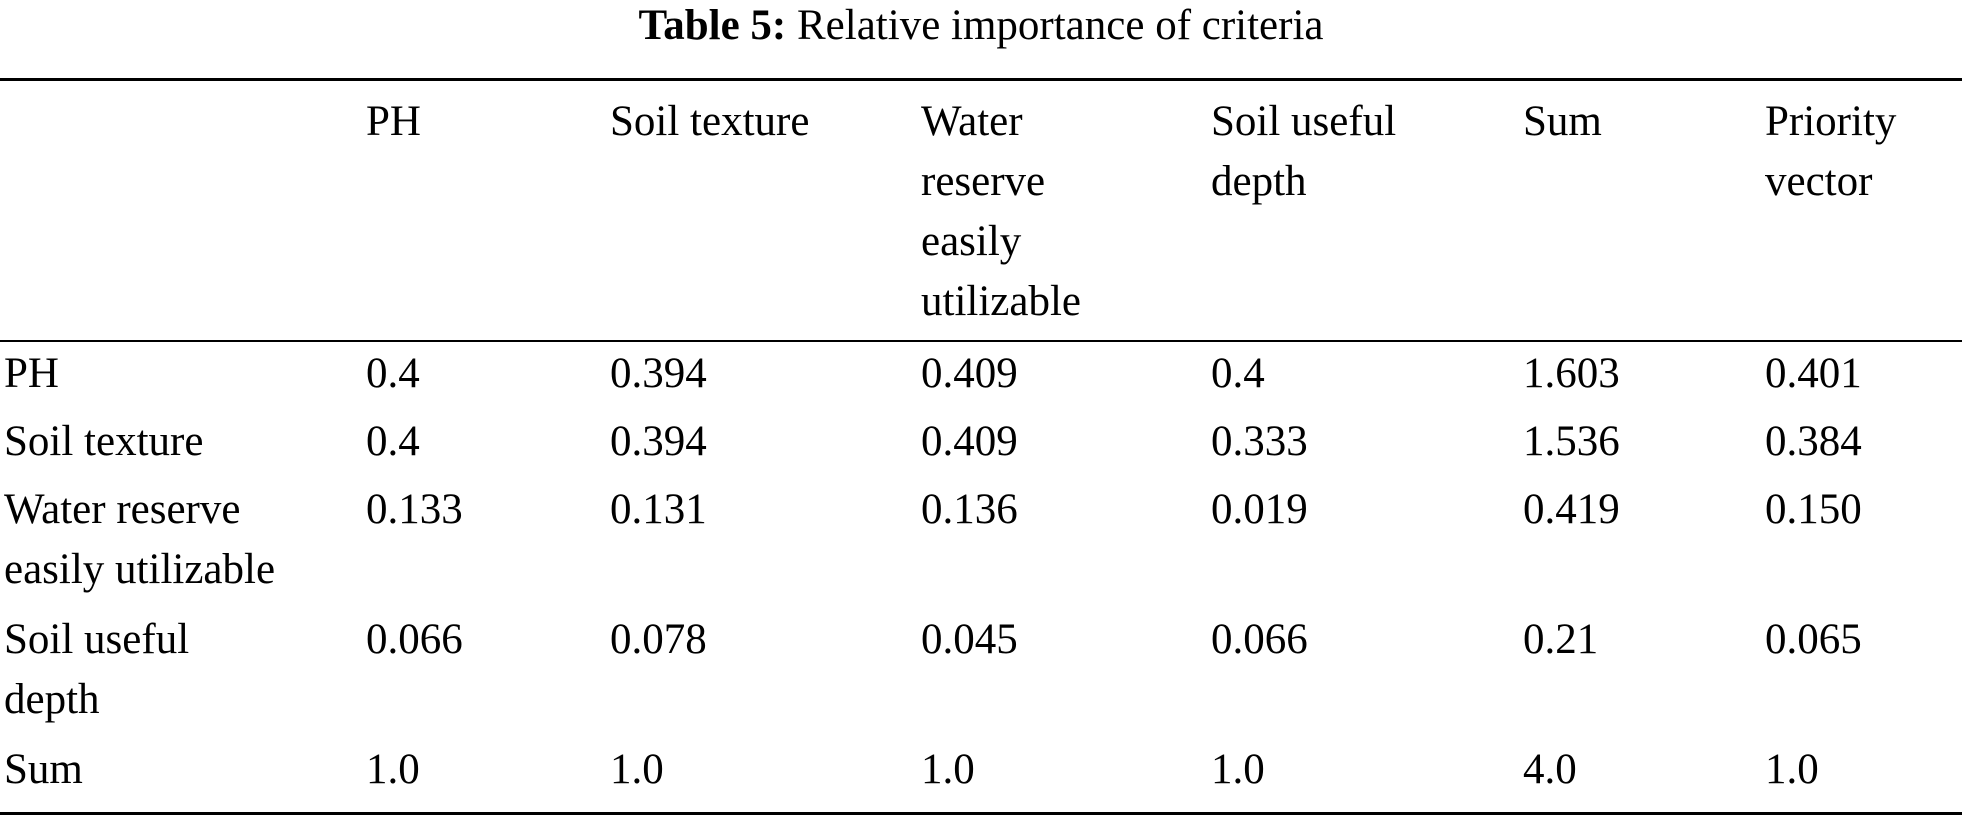 The height and width of the screenshot is (820, 1962). What do you see at coordinates (97, 639) in the screenshot?
I see `row-label-line: Soil useful` at bounding box center [97, 639].